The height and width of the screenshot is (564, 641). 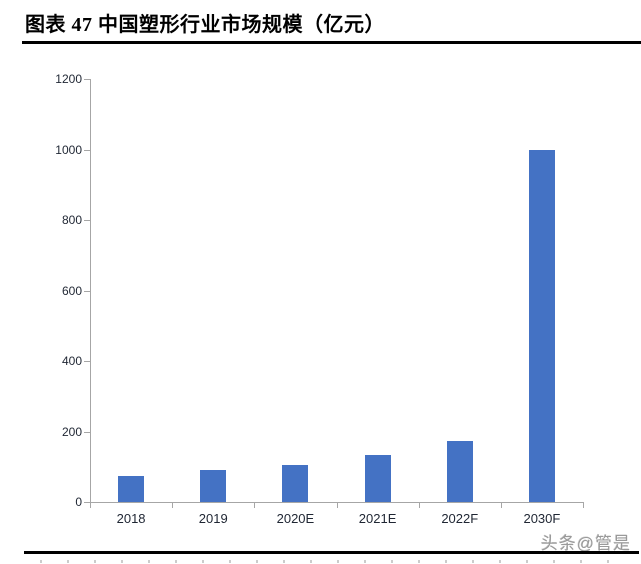 What do you see at coordinates (460, 518) in the screenshot?
I see `x-axis-label: 2022F` at bounding box center [460, 518].